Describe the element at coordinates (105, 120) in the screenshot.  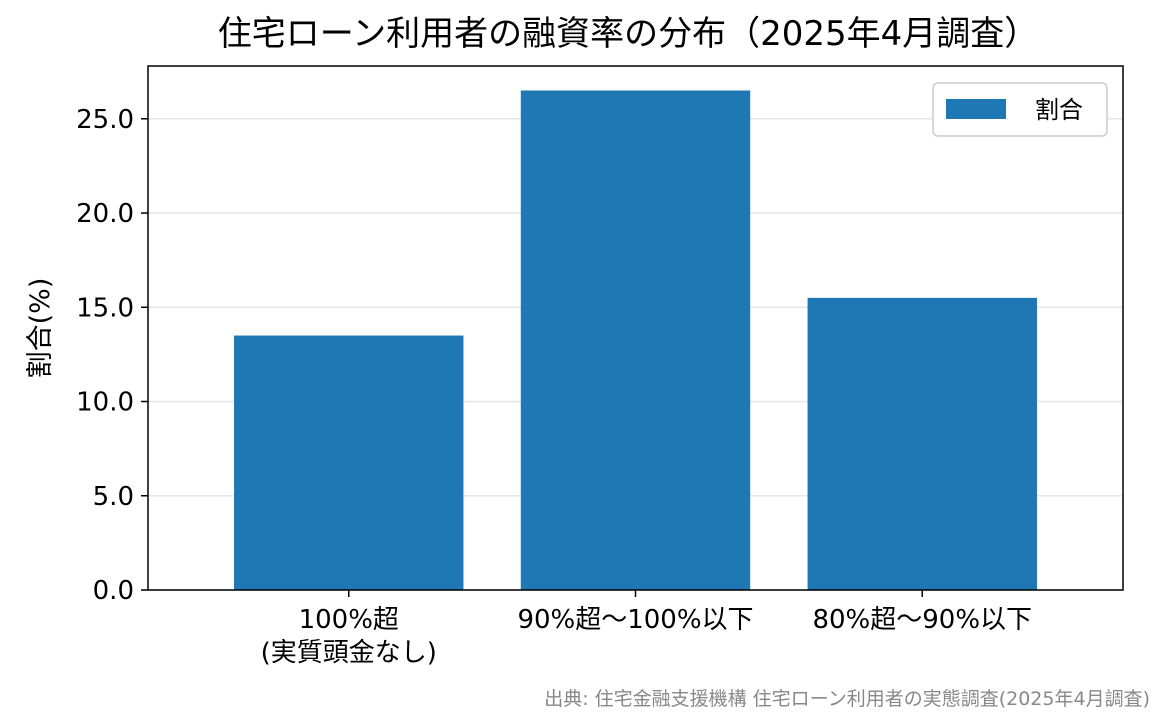
I see `y-tick-label: 25.0` at that location.